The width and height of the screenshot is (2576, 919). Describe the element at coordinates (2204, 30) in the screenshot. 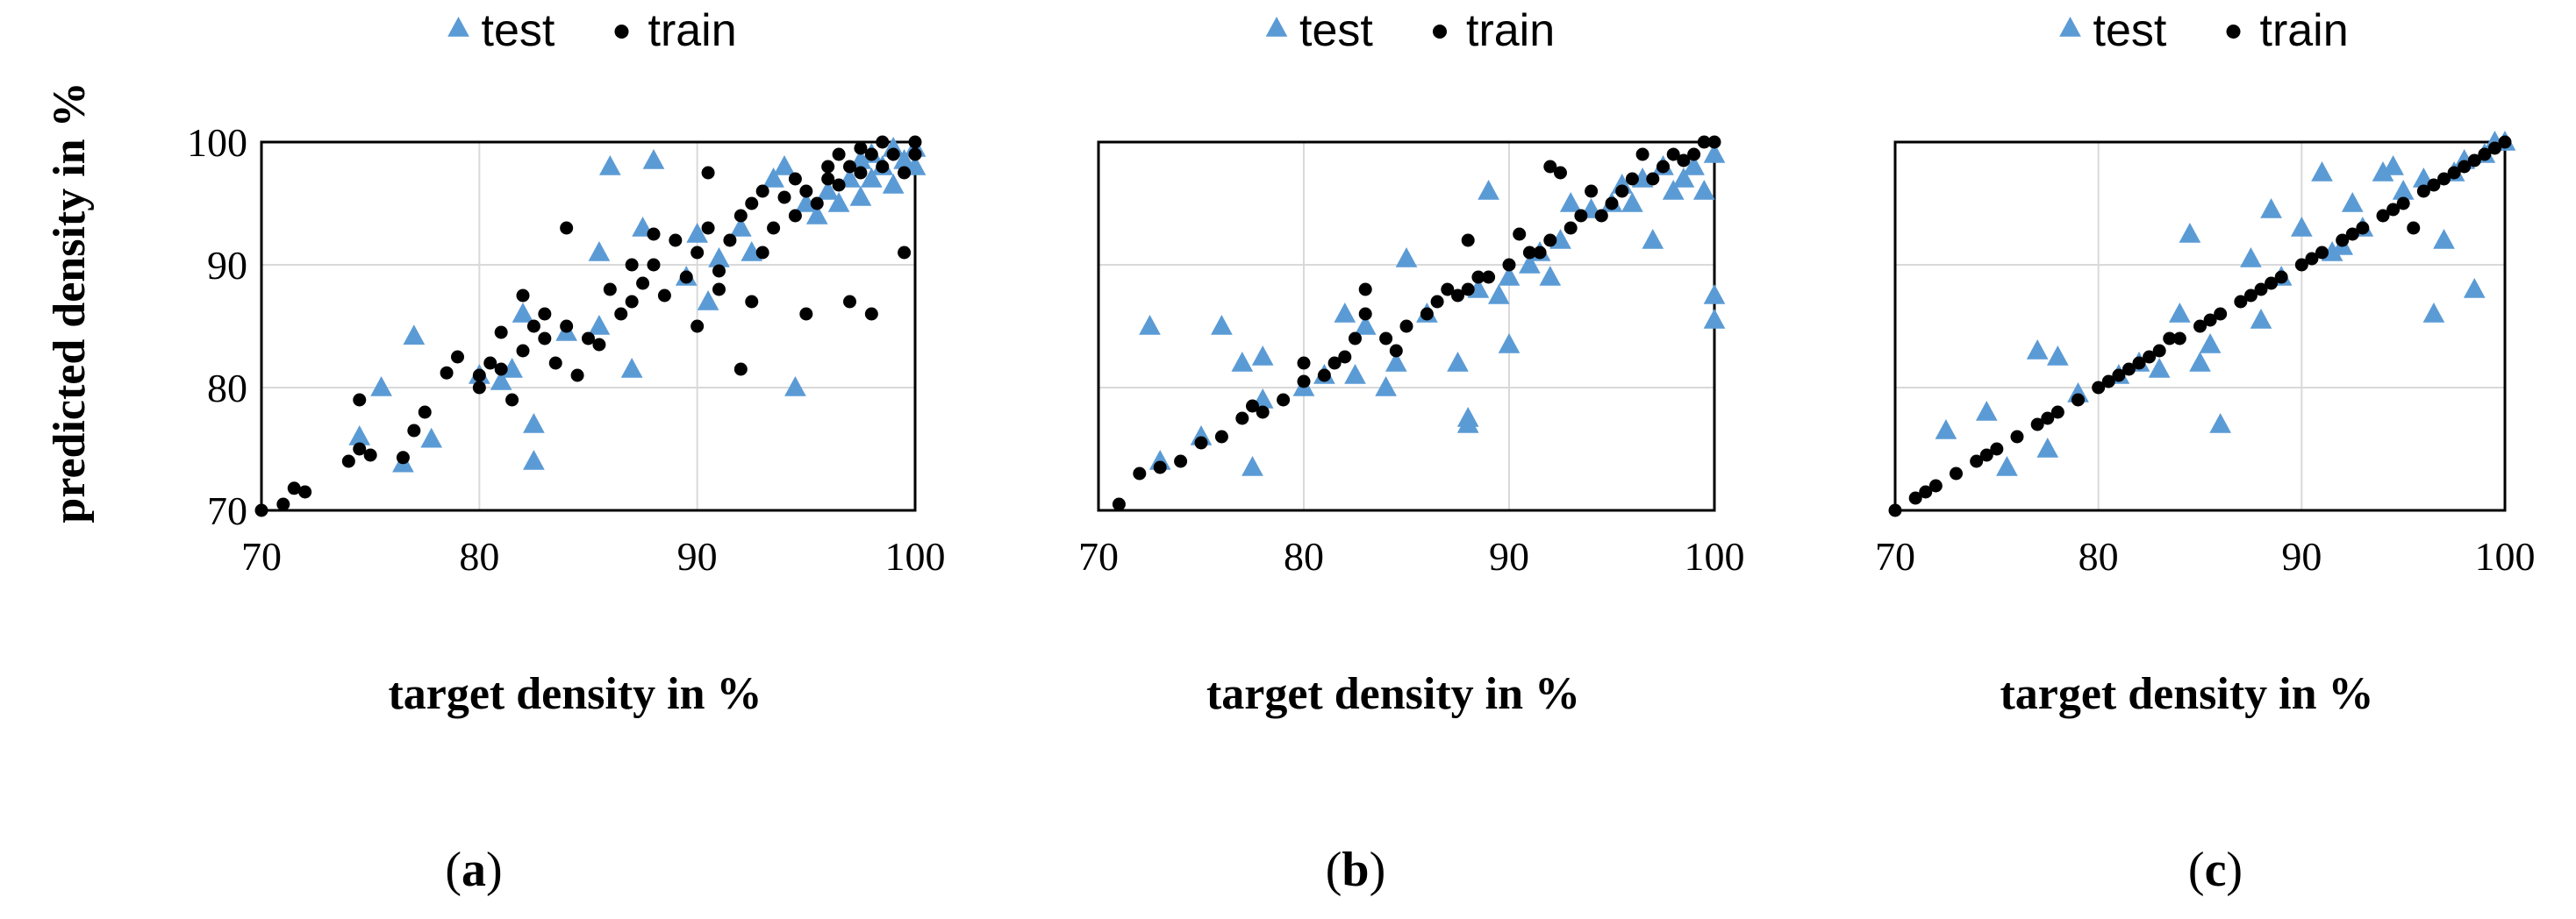

I see `legend-c: test train` at that location.